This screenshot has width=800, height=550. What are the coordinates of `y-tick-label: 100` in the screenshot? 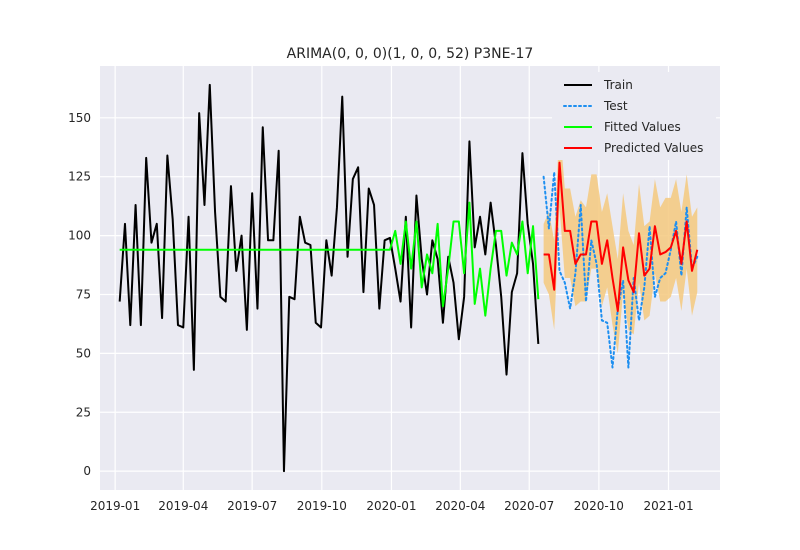 It's located at (79, 236).